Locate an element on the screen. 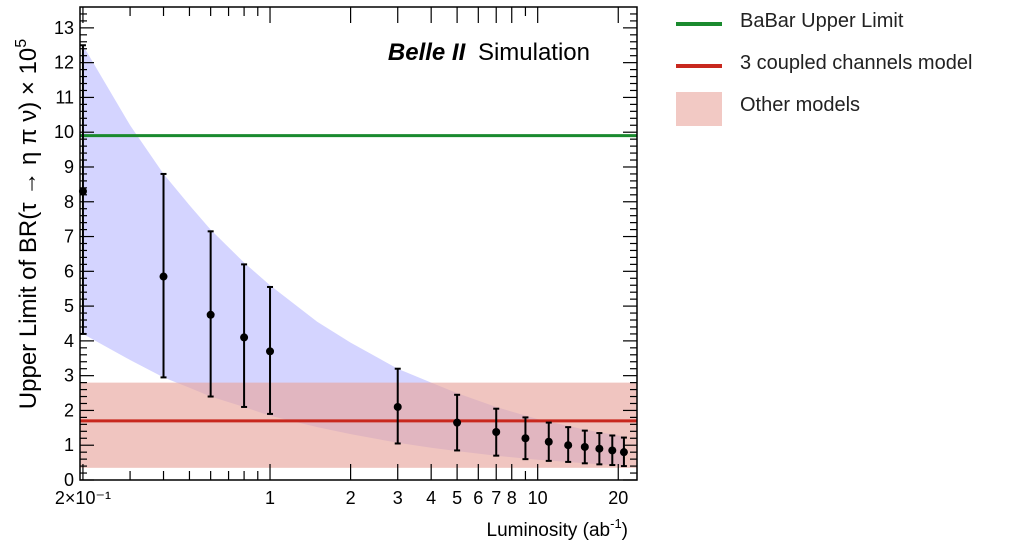 The image size is (1029, 546). legend-item: BaBar Upper Limit is located at coordinates (851, 27).